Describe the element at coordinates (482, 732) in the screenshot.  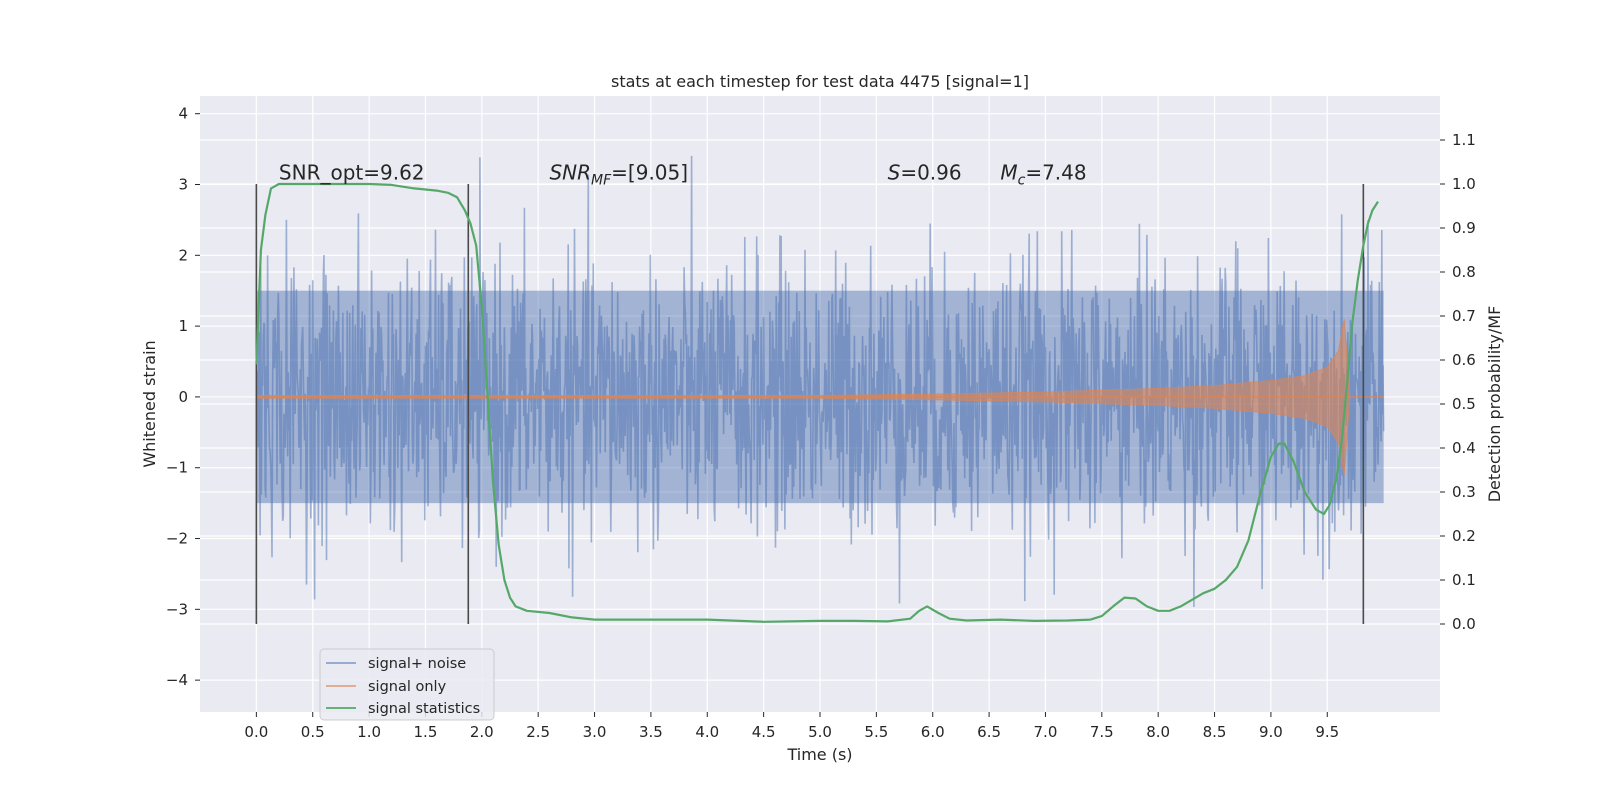
I see `x-tick-label-2: 2.0` at that location.